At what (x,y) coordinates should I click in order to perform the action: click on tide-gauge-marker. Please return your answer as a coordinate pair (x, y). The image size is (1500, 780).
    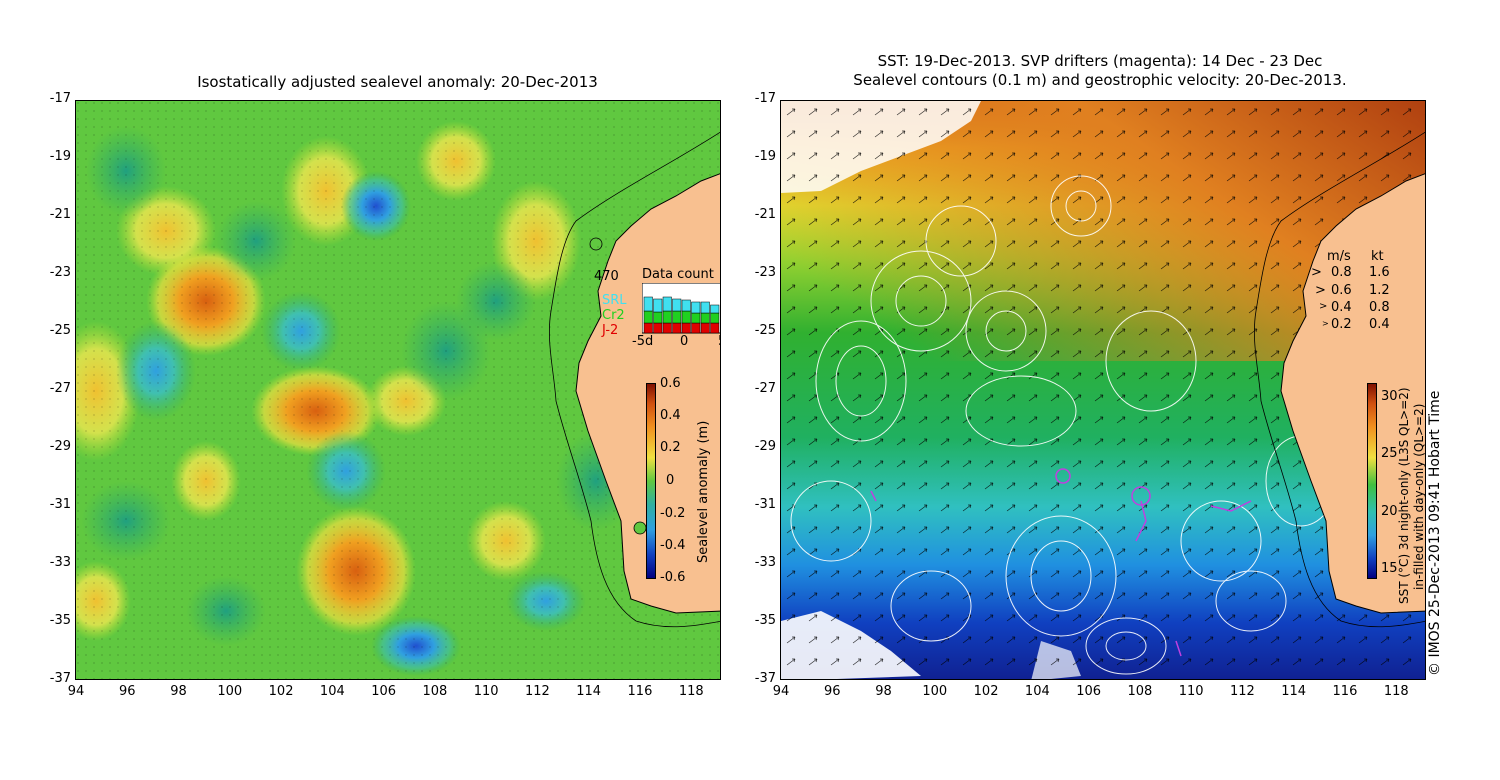
    Looking at the image, I should click on (596, 244).